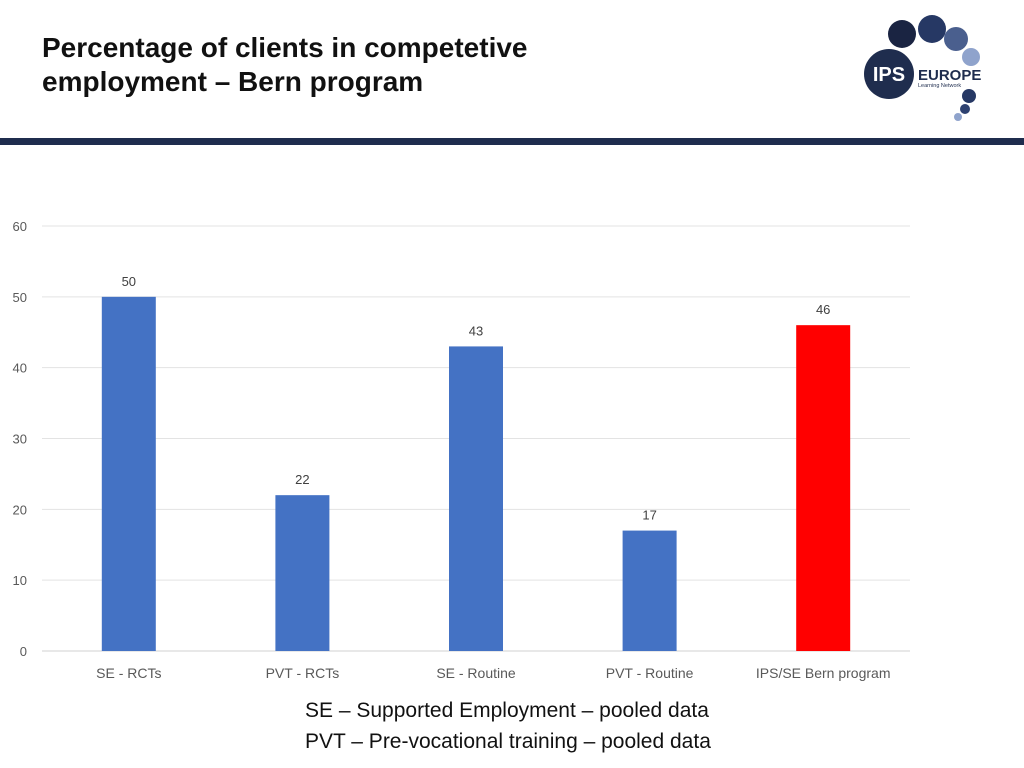  Describe the element at coordinates (23, 651) in the screenshot. I see `y-tick-label: 0` at that location.